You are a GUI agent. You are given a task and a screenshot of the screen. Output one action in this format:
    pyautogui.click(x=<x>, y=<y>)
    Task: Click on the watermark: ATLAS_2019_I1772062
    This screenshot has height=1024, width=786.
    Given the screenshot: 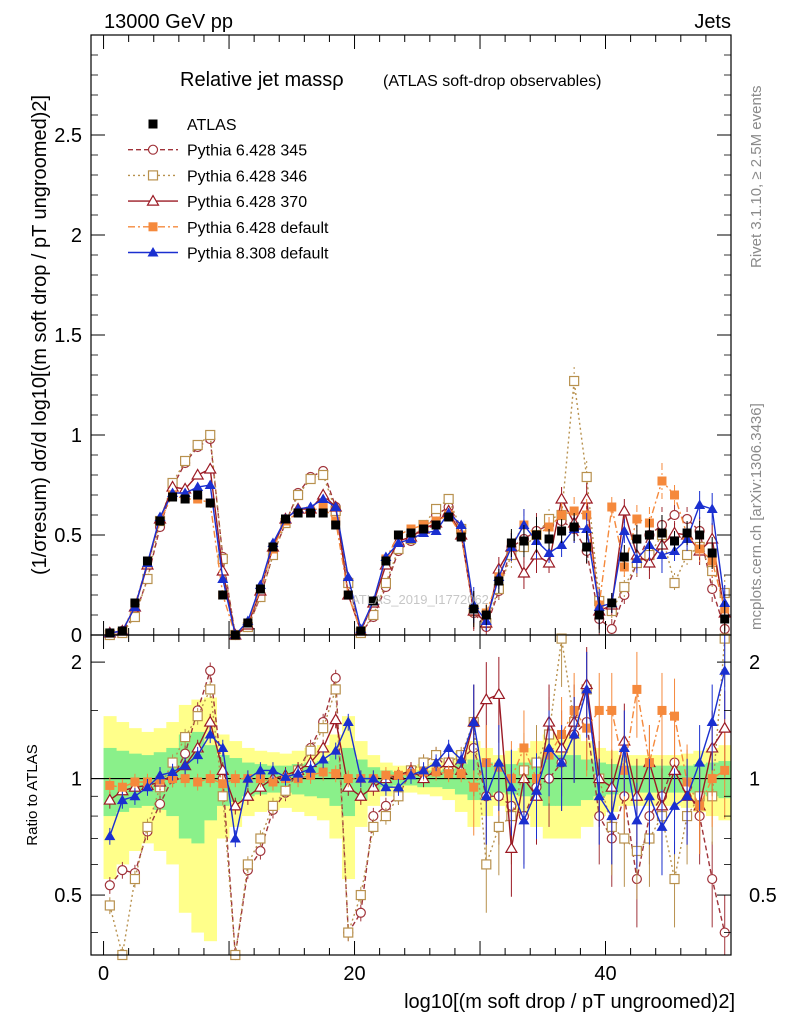 What is the action you would take?
    pyautogui.click(x=420, y=599)
    